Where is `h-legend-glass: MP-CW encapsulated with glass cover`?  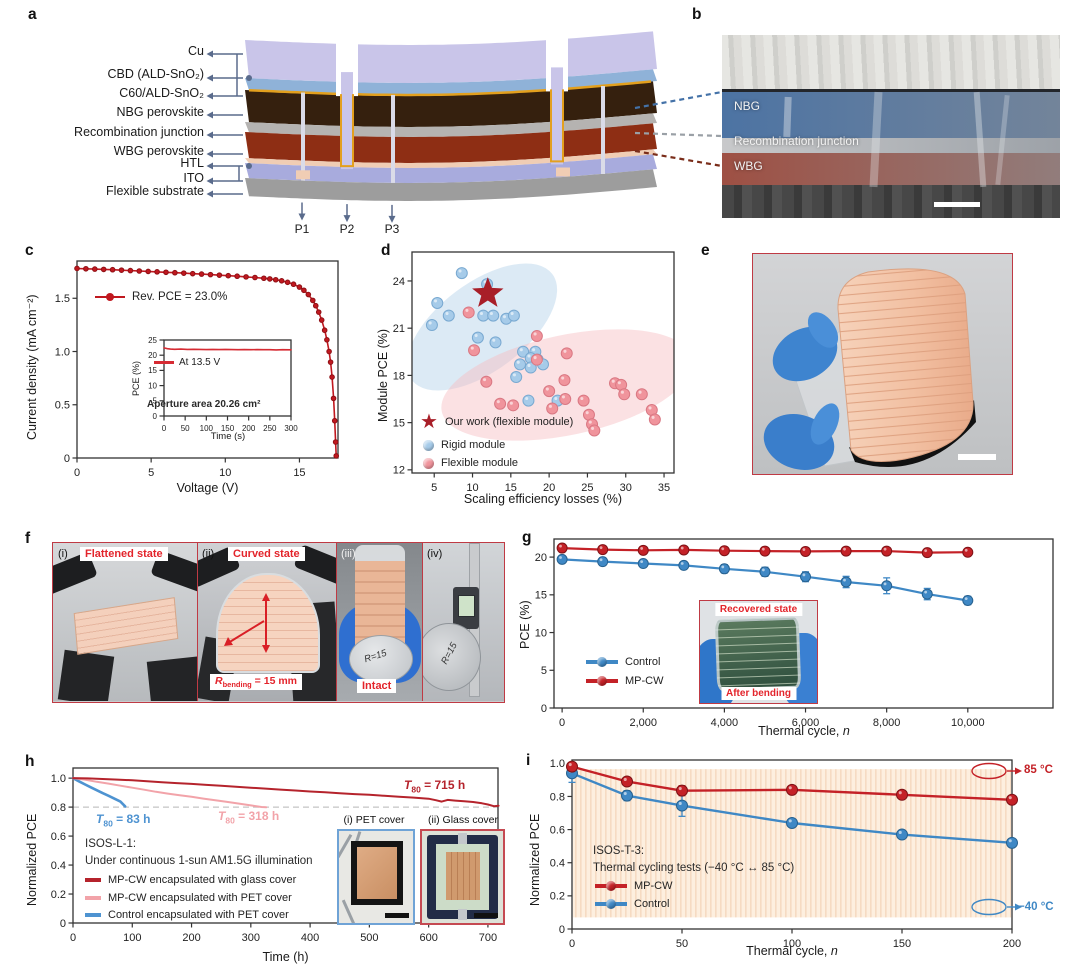 h-legend-glass: MP-CW encapsulated with glass cover is located at coordinates (190, 880).